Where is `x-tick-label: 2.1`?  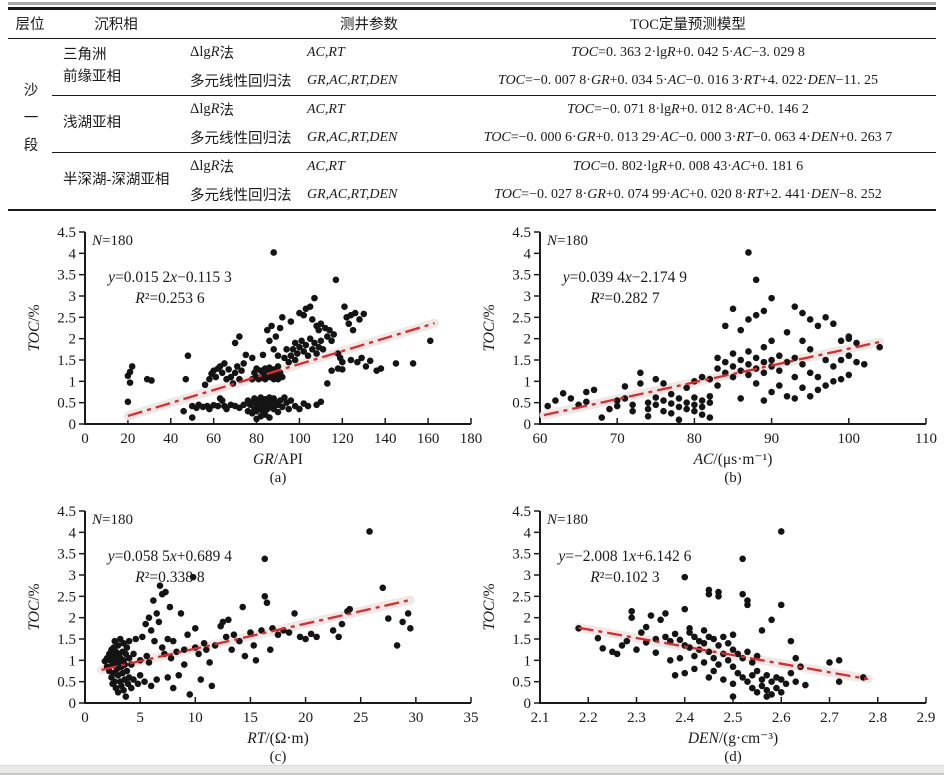
x-tick-label: 2.1 is located at coordinates (540, 718).